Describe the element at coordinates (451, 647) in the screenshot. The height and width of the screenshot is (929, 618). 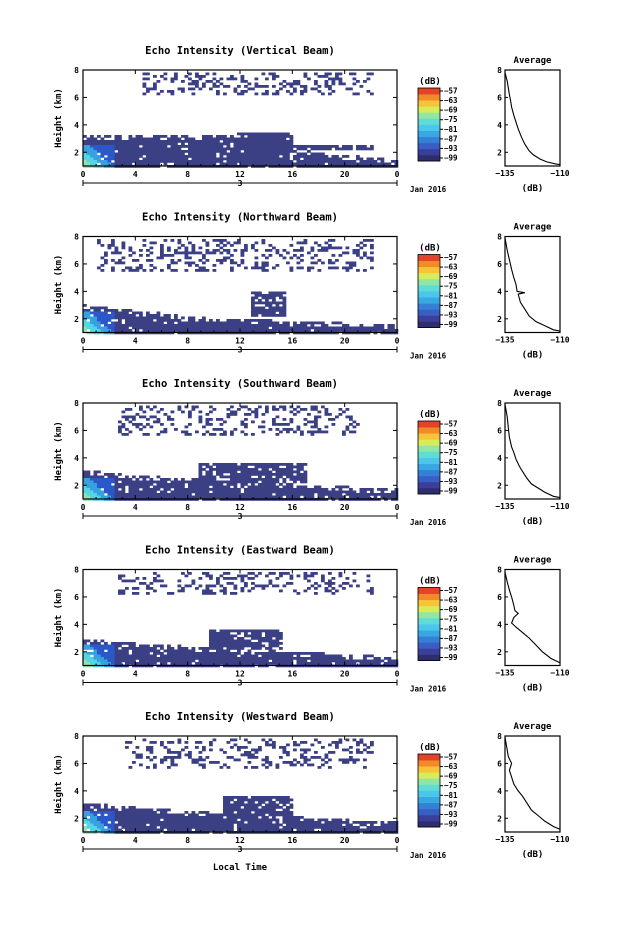
I see `colorbar-tick-label: −93` at that location.